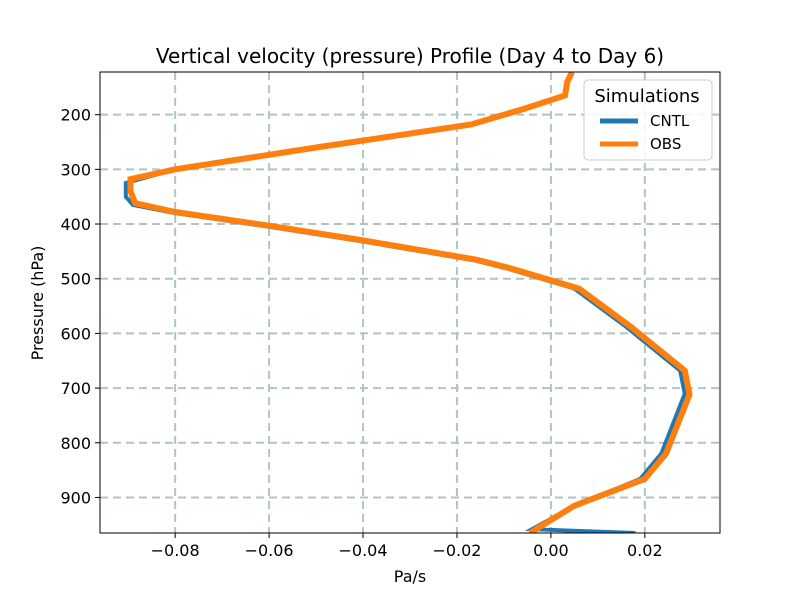 Image resolution: width=800 pixels, height=600 pixels. I want to click on legend-box, so click(648, 120).